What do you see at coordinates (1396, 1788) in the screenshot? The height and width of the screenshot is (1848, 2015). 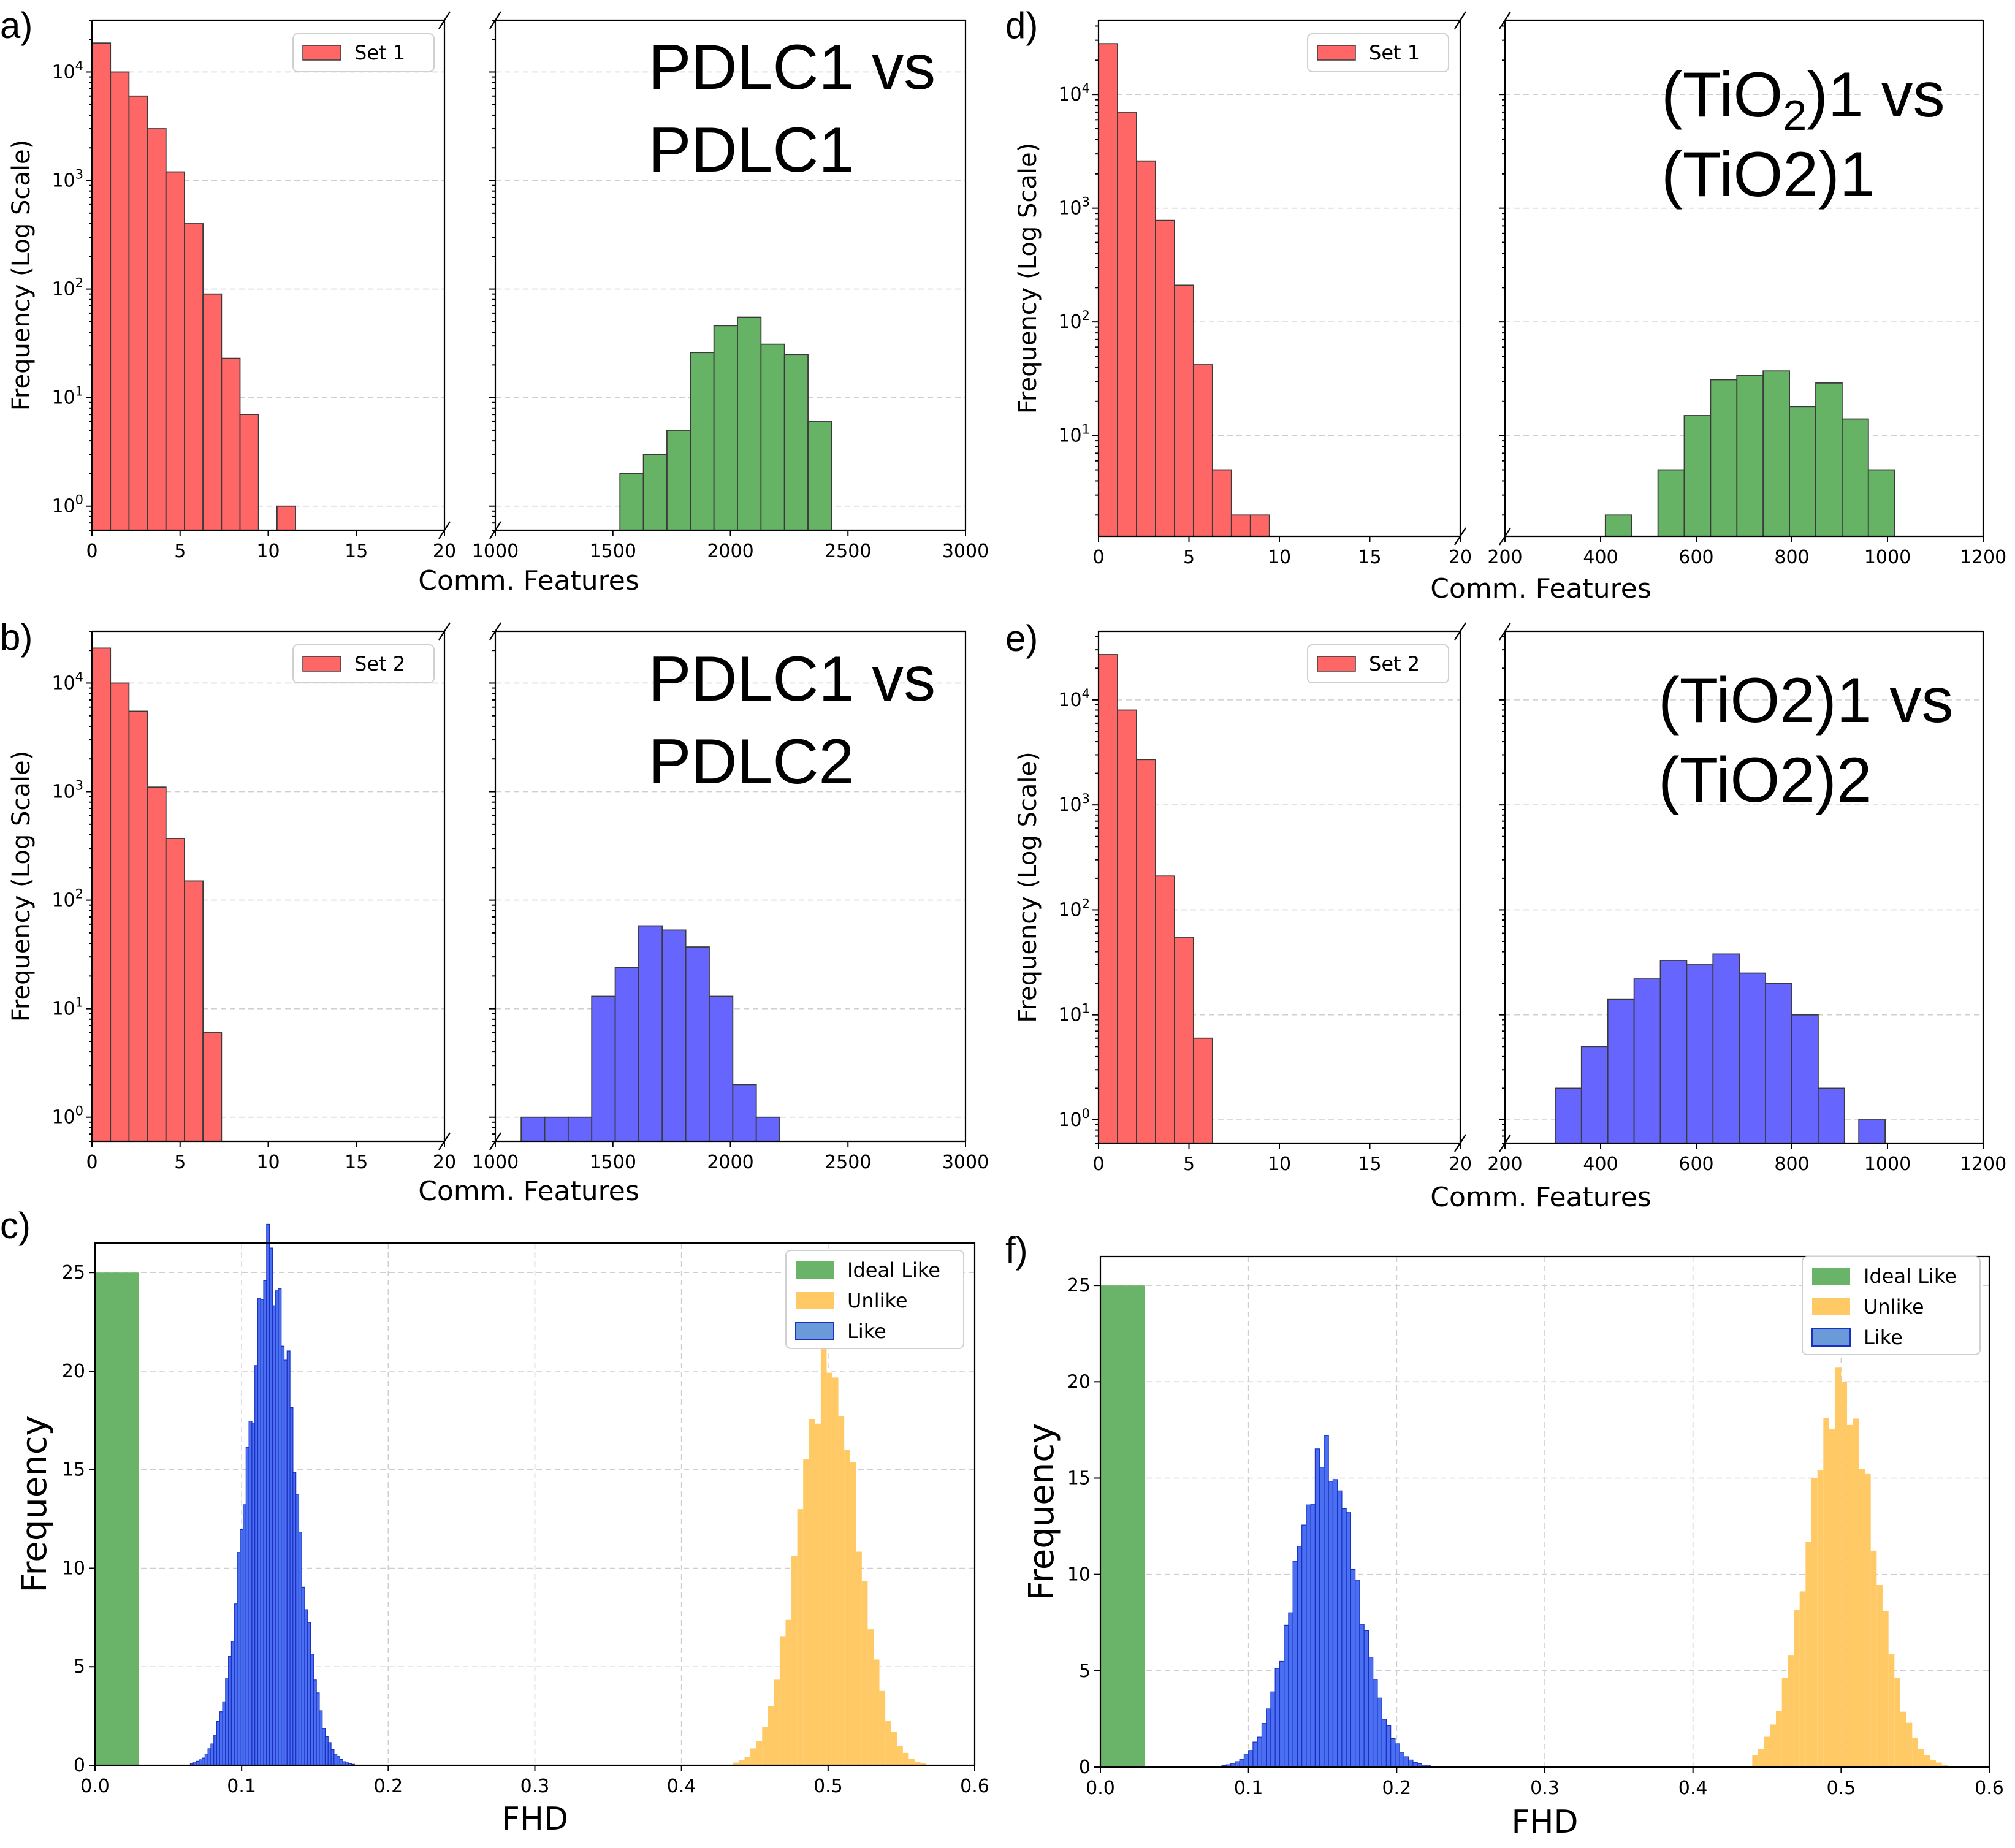 I see `x-tick-label: 0.2` at bounding box center [1396, 1788].